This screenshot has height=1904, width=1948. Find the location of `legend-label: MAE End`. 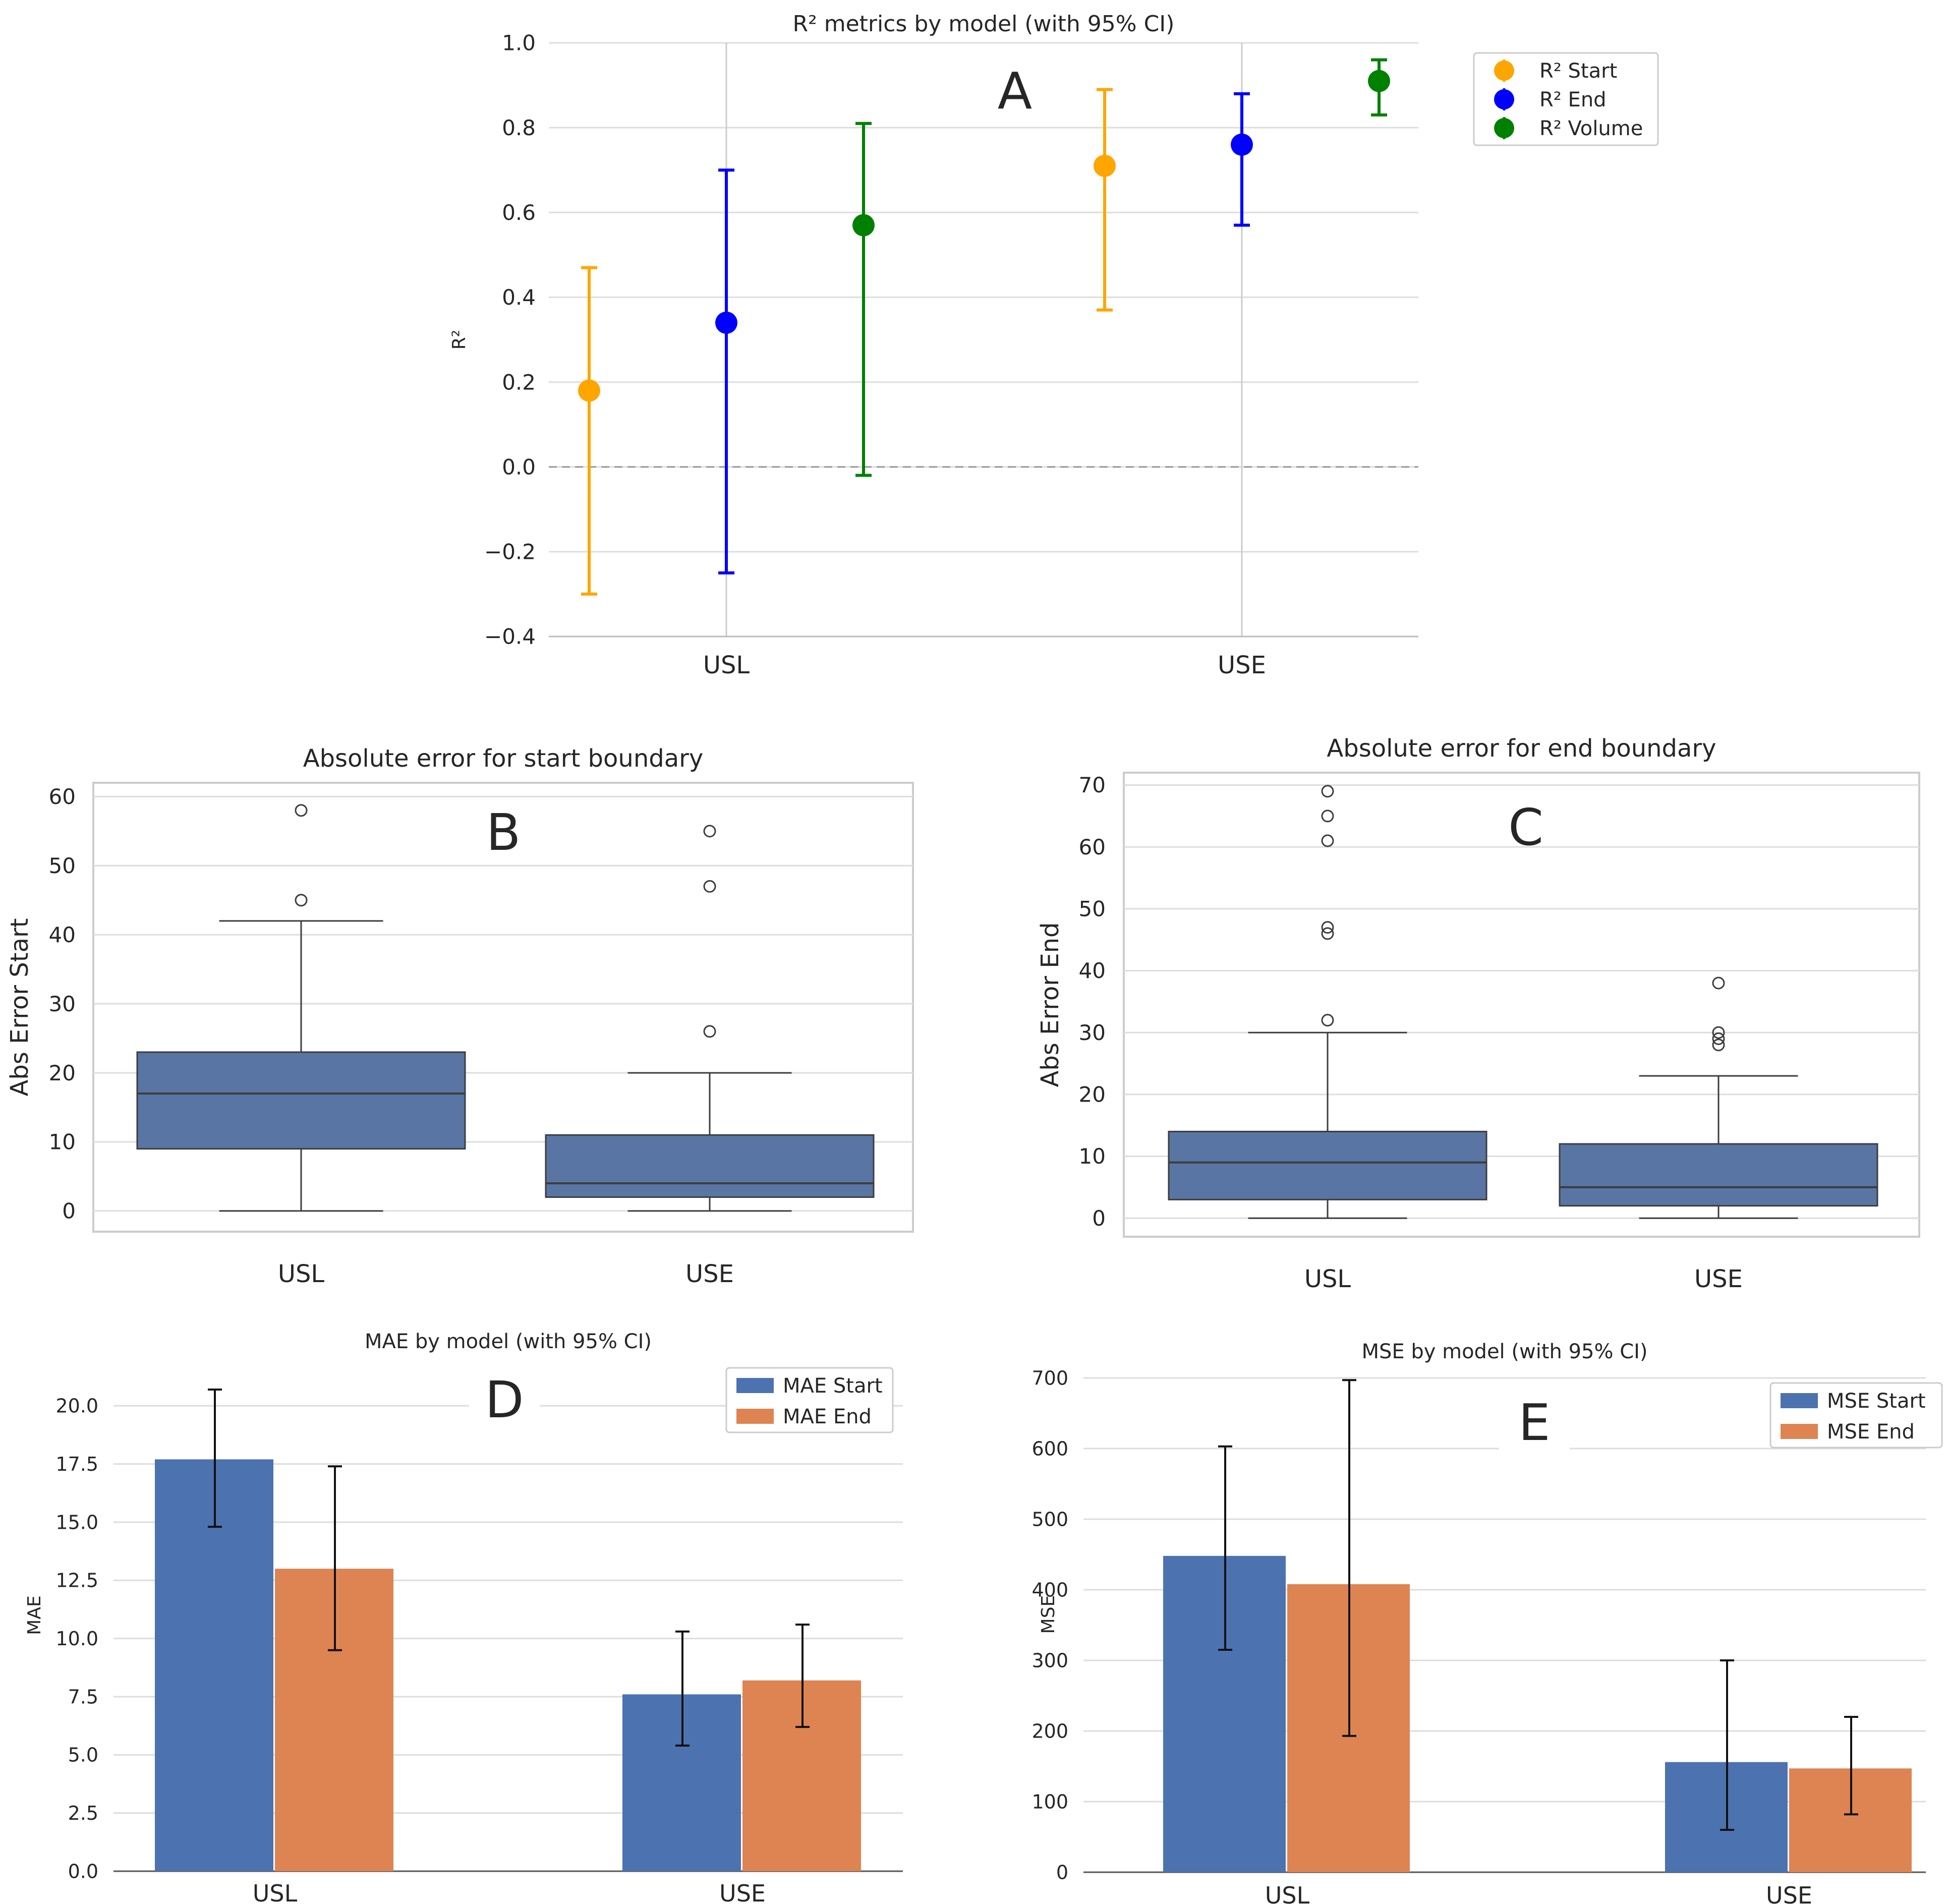

legend-label: MAE End is located at coordinates (827, 1416).